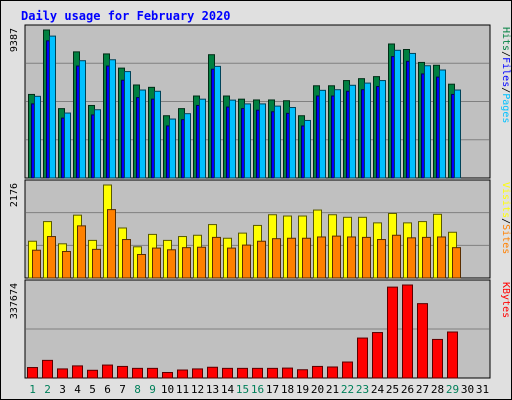 The height and width of the screenshot is (400, 512). What do you see at coordinates (92, 389) in the screenshot?
I see `x-tick-label: 5` at bounding box center [92, 389].